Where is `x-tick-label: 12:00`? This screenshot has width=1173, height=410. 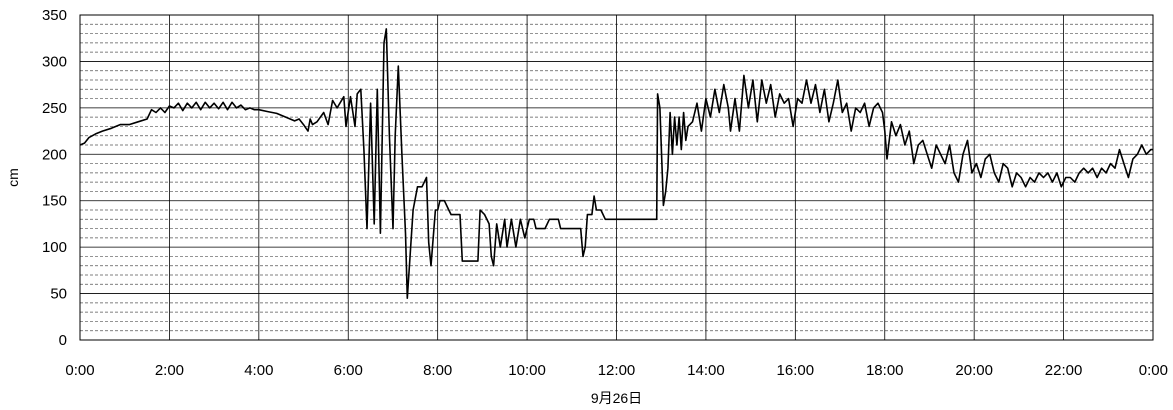
x-tick-label: 12:00 is located at coordinates (617, 370).